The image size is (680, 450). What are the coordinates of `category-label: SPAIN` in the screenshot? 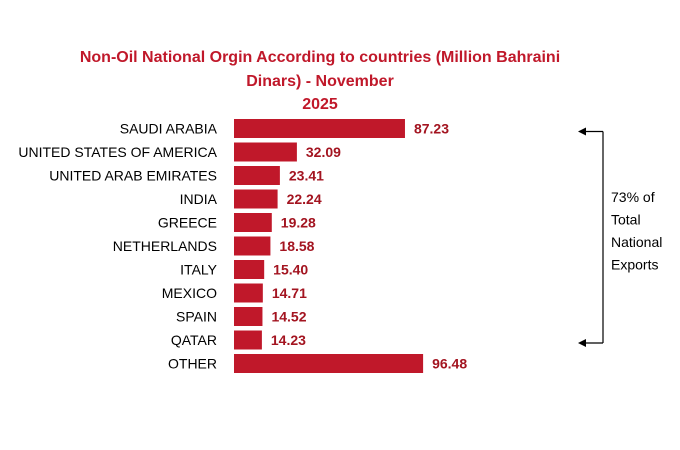 It's located at (196, 317).